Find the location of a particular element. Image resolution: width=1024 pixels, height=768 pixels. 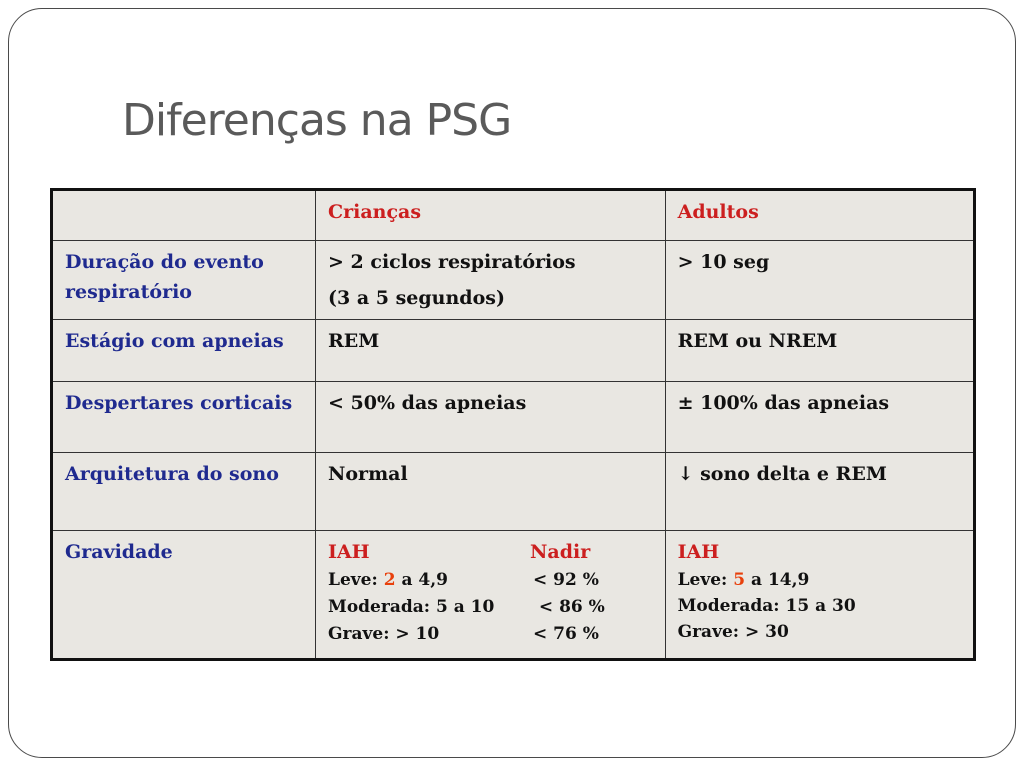

severity-row: Grave: > 10 < 76 % is located at coordinates (491, 634).